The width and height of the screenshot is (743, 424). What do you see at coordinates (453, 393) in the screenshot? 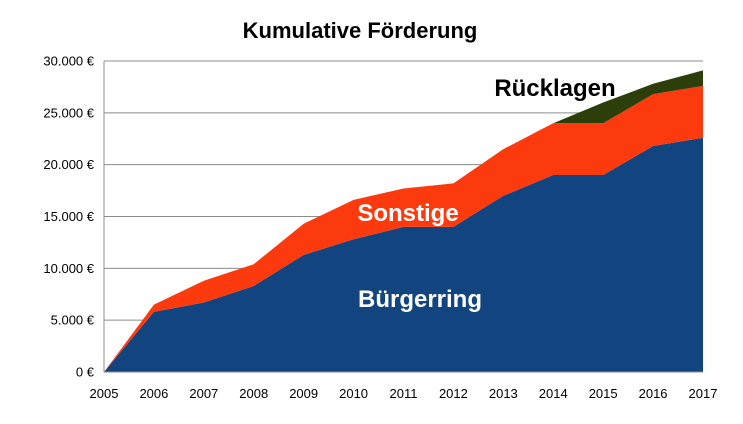
I see `x-tick-label: 2012` at bounding box center [453, 393].